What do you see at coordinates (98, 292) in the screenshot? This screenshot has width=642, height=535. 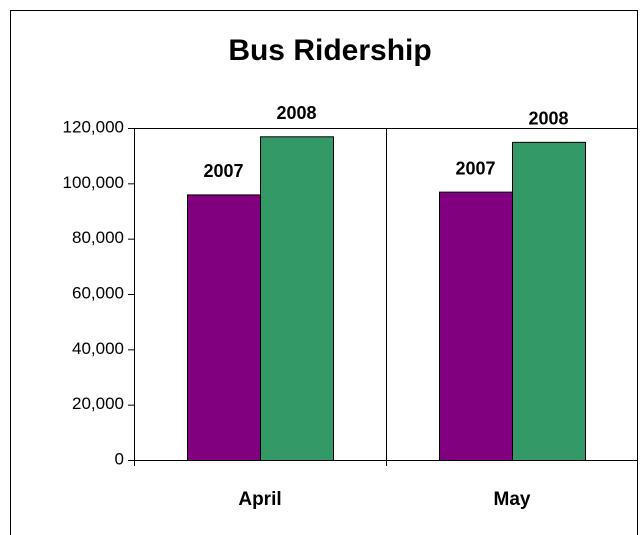 I see `y-tick-label: 60,000` at bounding box center [98, 292].